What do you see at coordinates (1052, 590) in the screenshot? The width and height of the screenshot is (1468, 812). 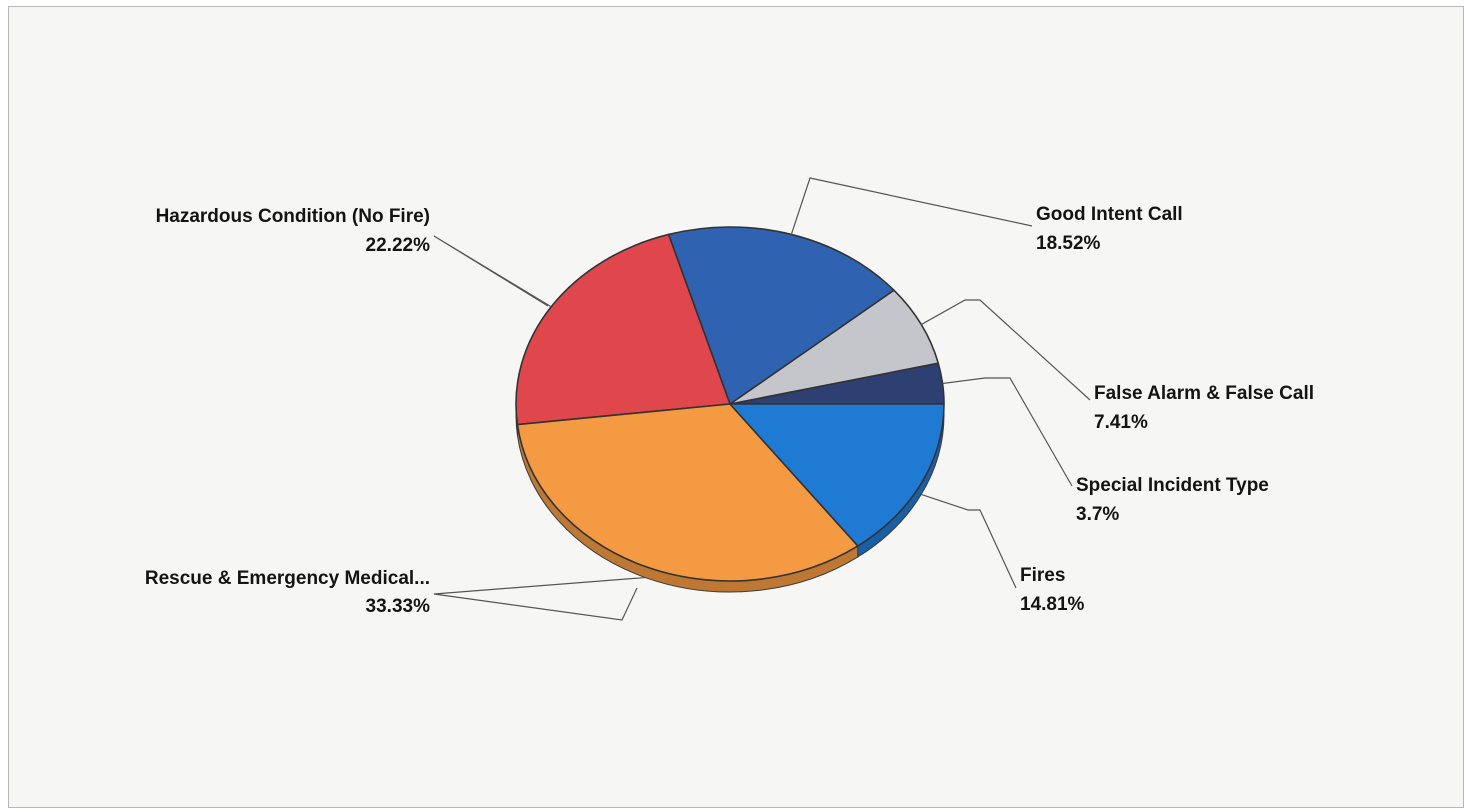 I see `slice-label-fires: Fires 14.81%` at bounding box center [1052, 590].